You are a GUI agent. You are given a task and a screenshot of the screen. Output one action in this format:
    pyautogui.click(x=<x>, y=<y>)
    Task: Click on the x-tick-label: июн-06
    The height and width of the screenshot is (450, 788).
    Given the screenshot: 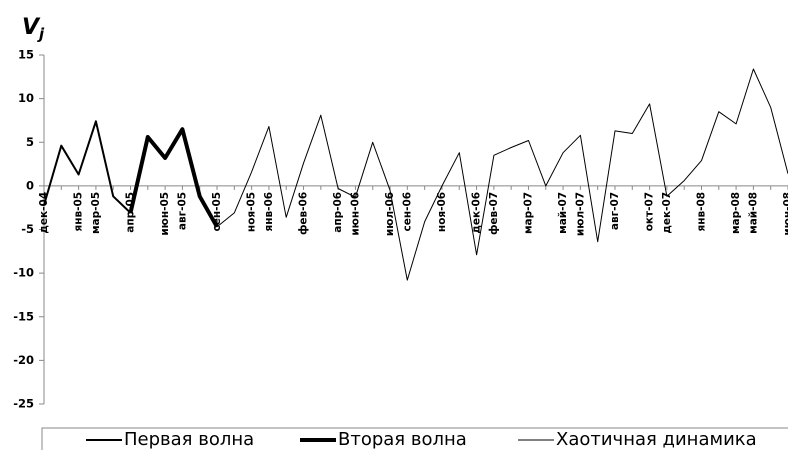 What is the action you would take?
    pyautogui.click(x=355, y=214)
    